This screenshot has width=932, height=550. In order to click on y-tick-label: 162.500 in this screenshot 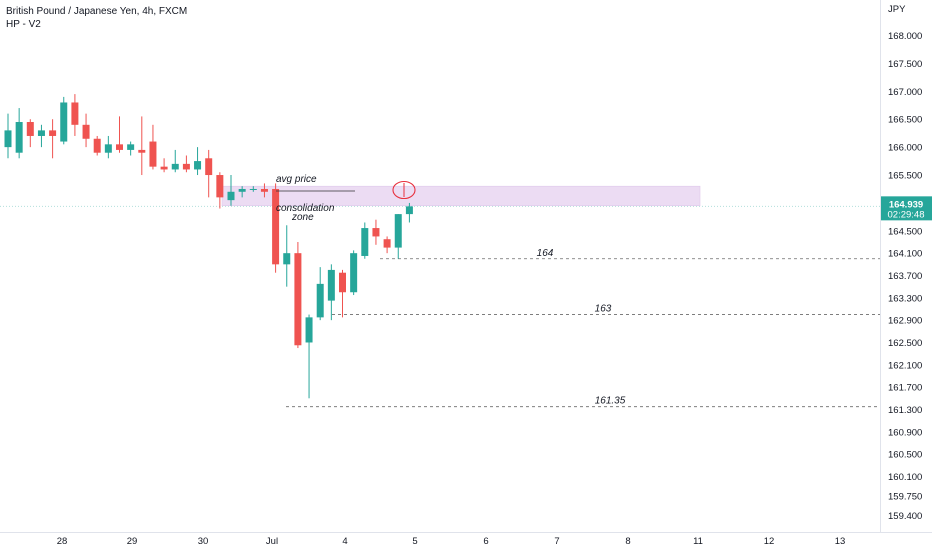, I will do `click(905, 343)`.